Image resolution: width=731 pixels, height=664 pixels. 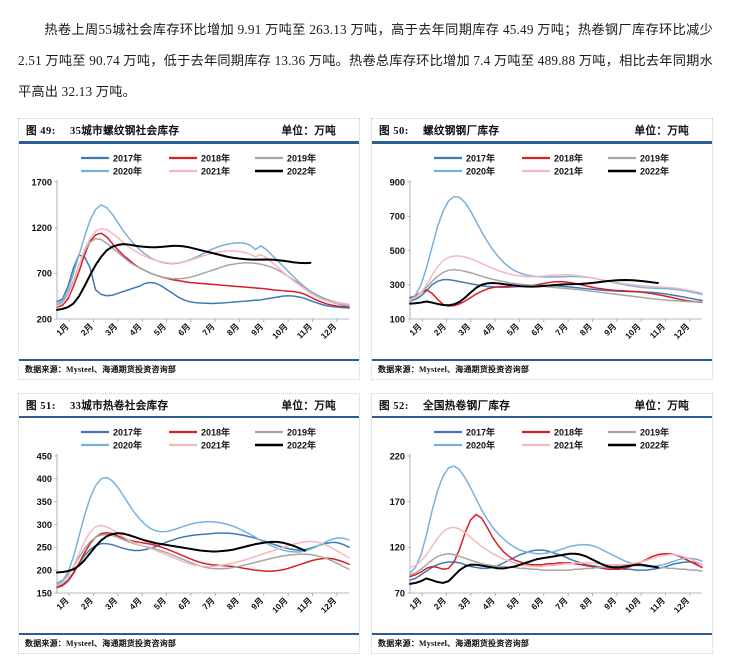 I want to click on figure-title-rule, so click(x=542, y=142).